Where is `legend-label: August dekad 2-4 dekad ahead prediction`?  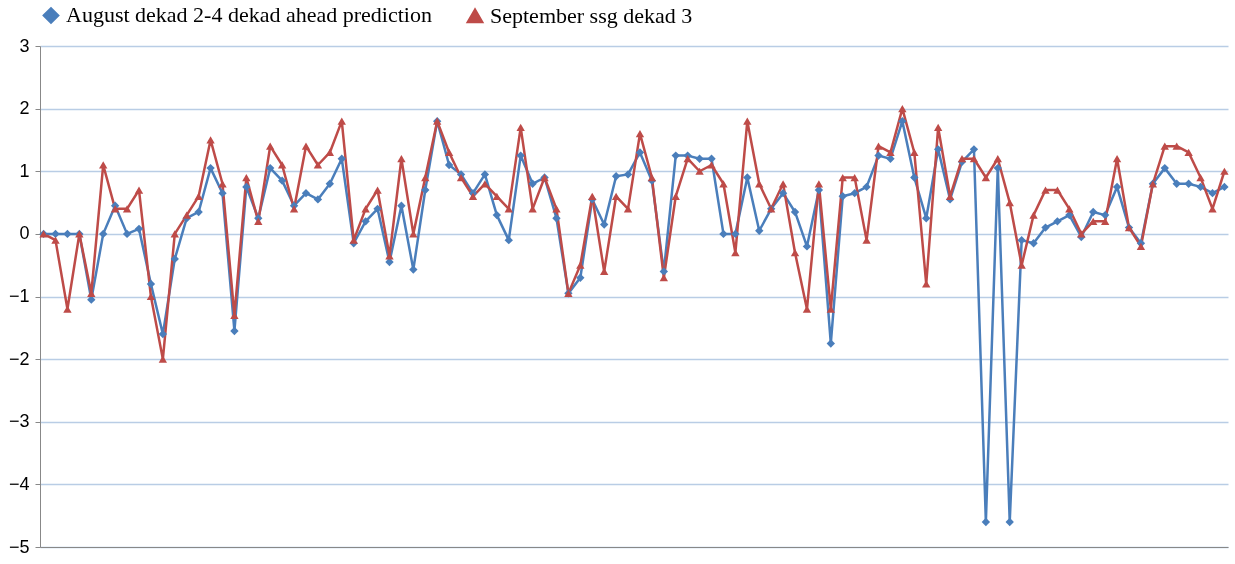
legend-label: August dekad 2-4 dekad ahead prediction is located at coordinates (249, 15).